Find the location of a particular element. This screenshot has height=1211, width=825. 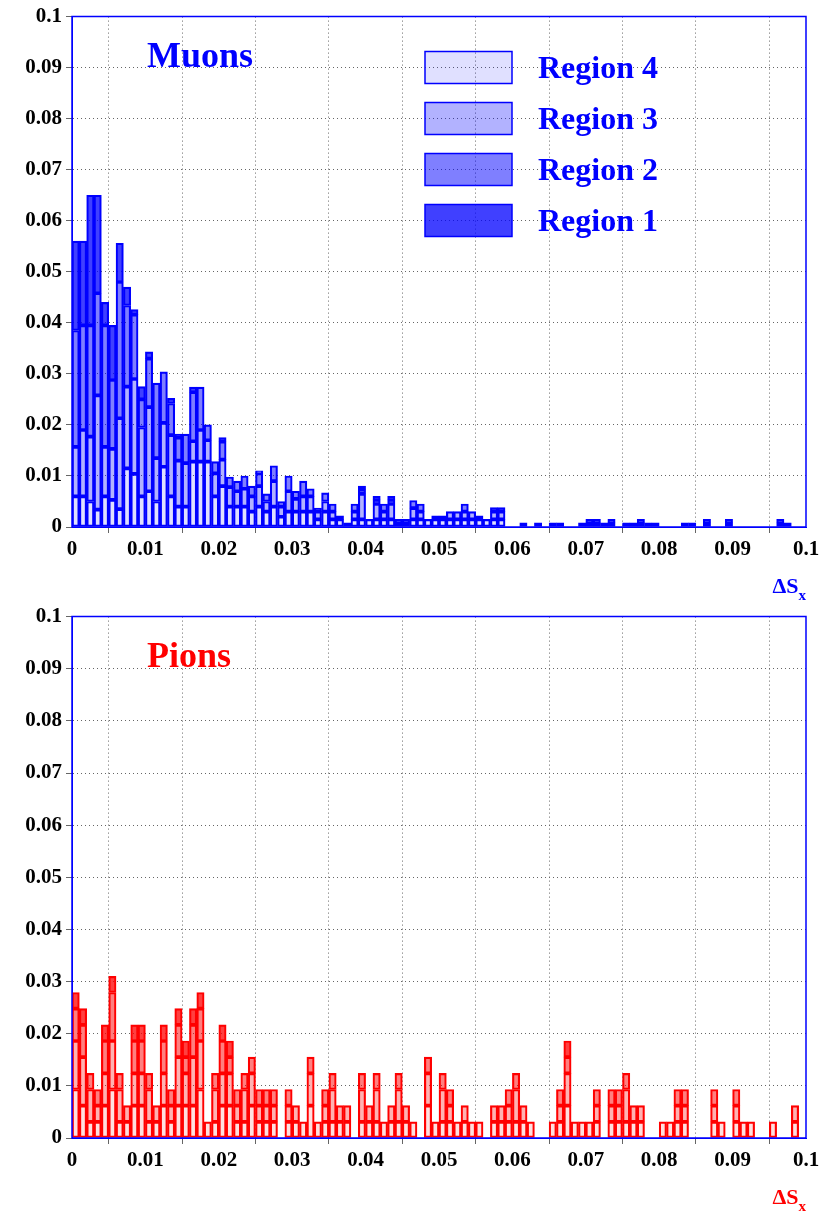

legend-label: Region 2 is located at coordinates (598, 168).